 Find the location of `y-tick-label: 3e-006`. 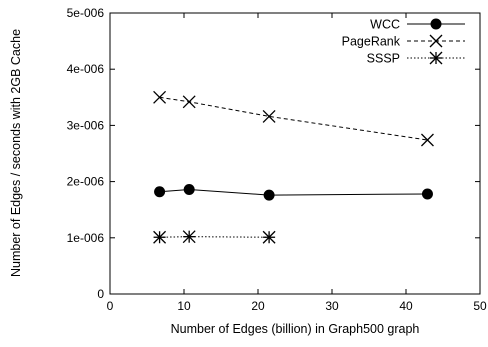

y-tick-label: 3e-006 is located at coordinates (86, 125).